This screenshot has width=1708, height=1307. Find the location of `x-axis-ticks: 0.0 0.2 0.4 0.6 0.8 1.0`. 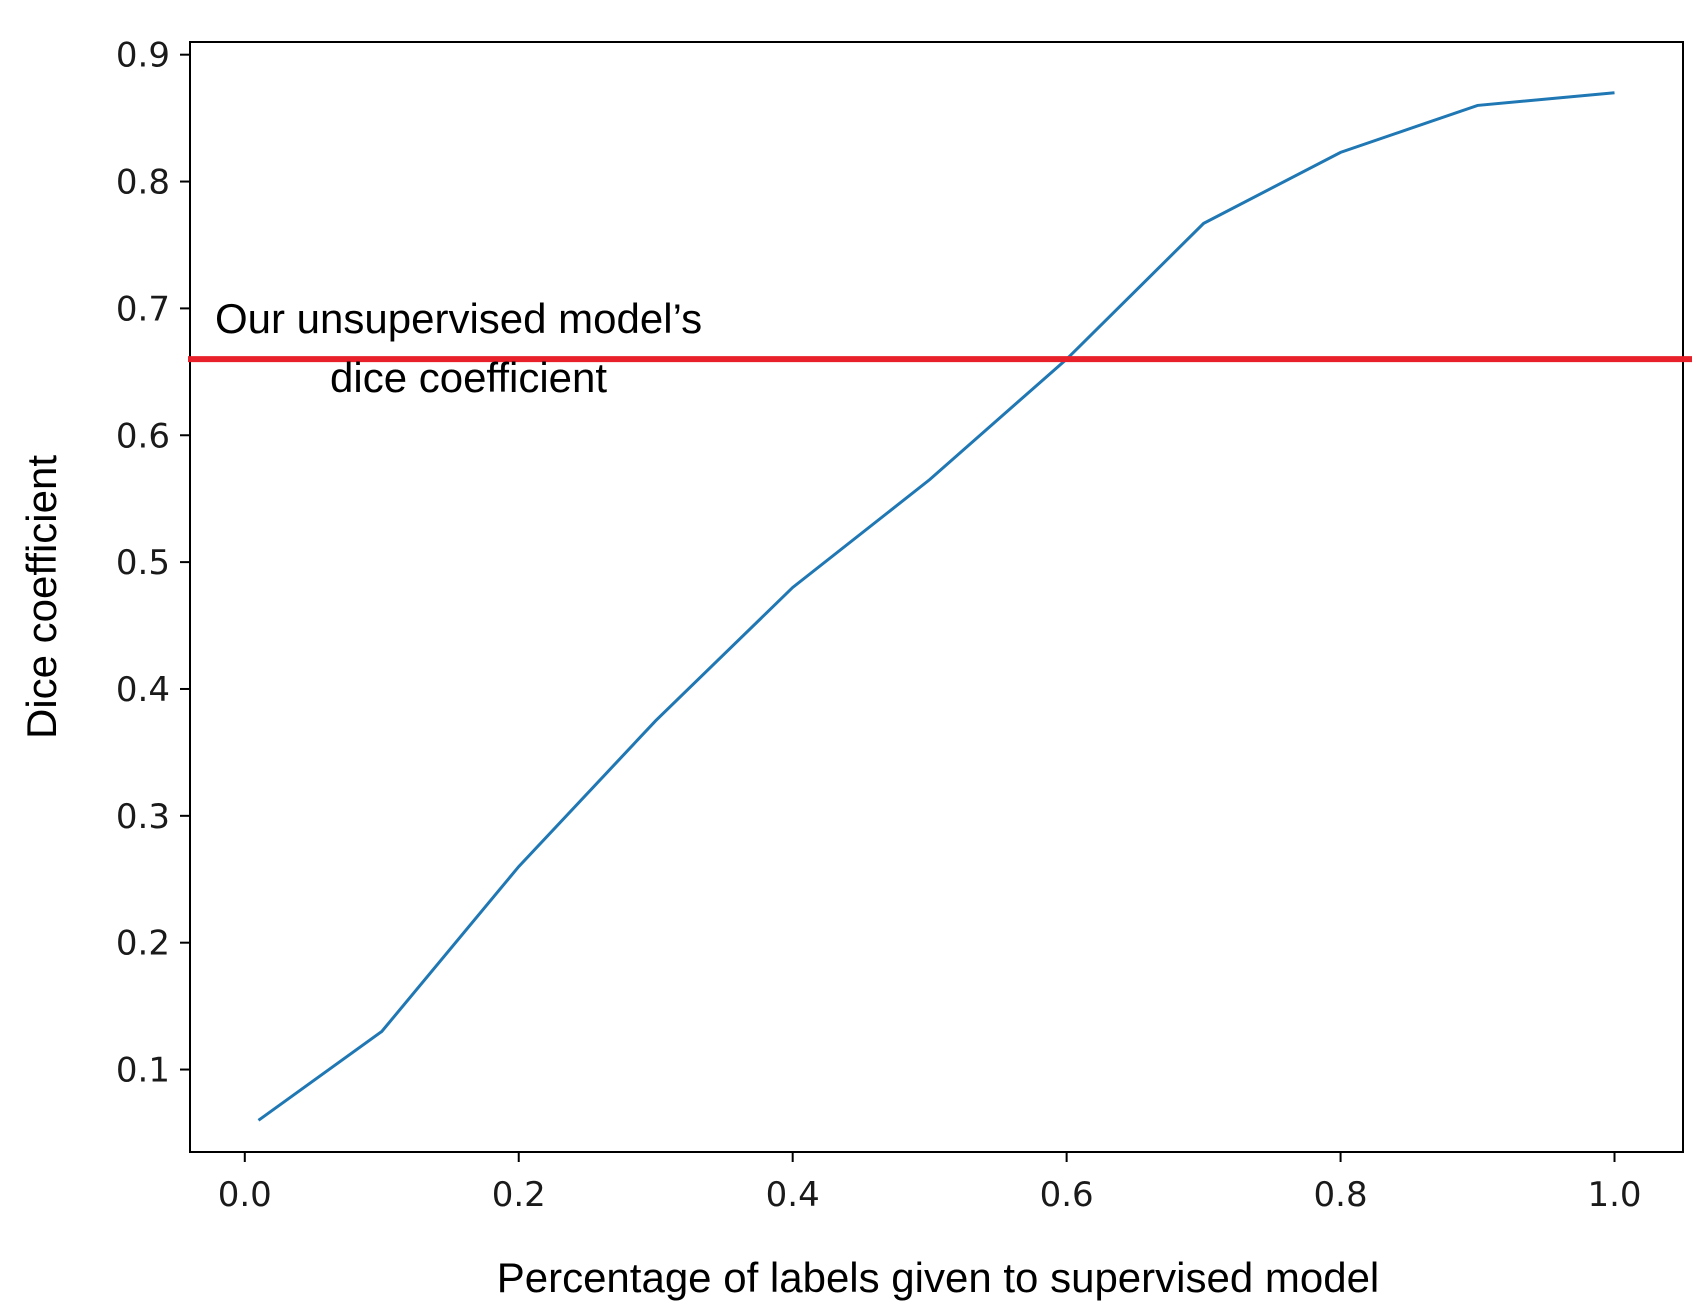

x-axis-ticks: 0.0 0.2 0.4 0.6 0.8 1.0 is located at coordinates (930, 1183).